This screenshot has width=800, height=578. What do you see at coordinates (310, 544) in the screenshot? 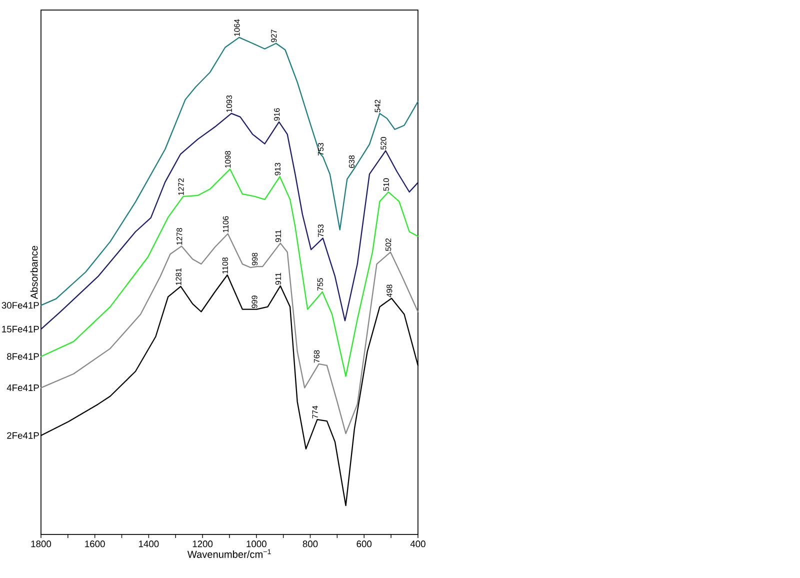
I see `x-tick-label: 800` at bounding box center [310, 544].